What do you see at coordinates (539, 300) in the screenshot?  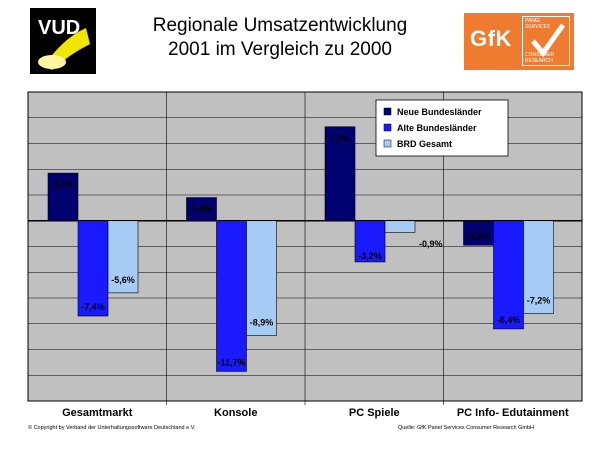 I see `value-label-brd-gesamt-4: -7,2%` at bounding box center [539, 300].